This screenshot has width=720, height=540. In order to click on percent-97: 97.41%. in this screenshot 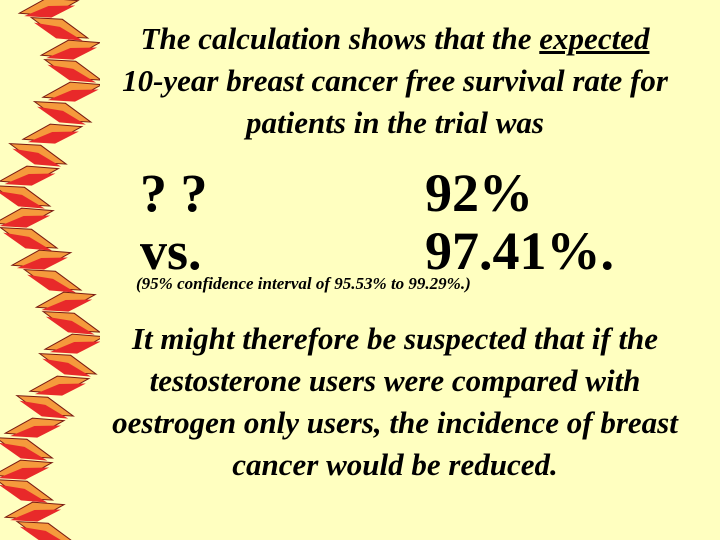, I will do `click(519, 251)`.